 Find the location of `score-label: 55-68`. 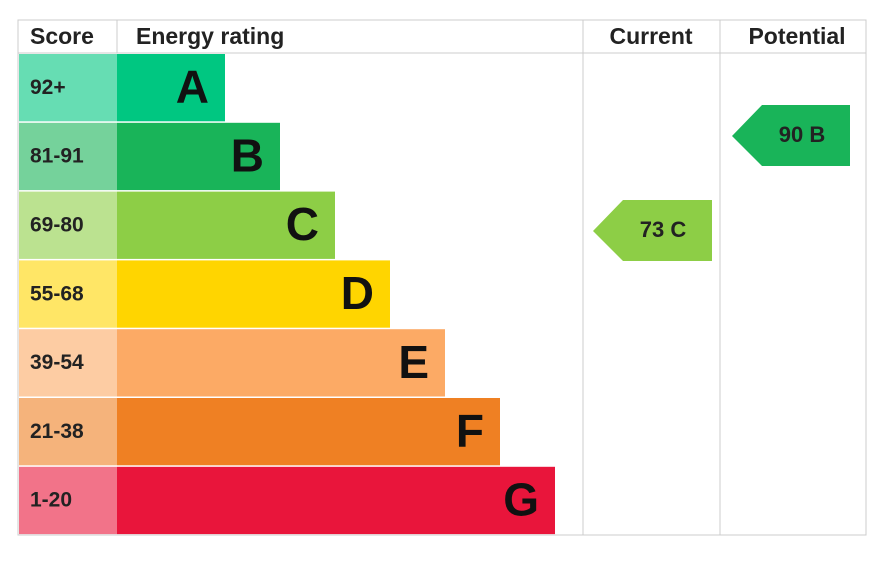

score-label: 55-68 is located at coordinates (57, 293).